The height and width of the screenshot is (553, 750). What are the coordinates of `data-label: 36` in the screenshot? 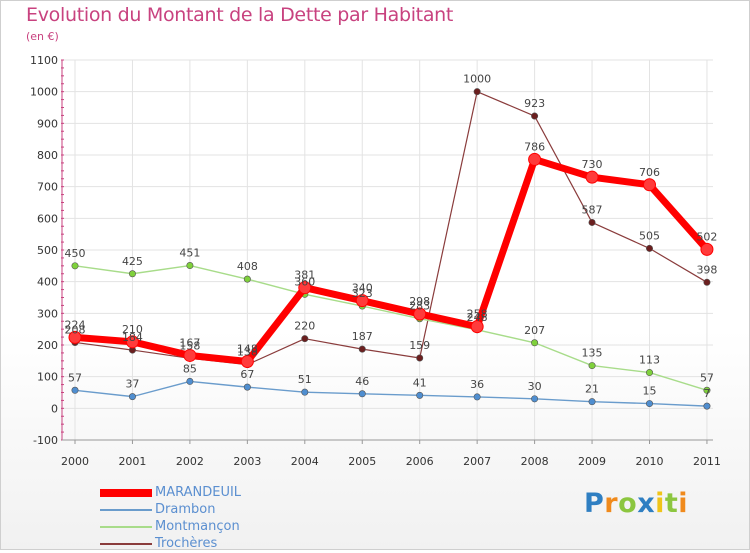 It's located at (477, 384).